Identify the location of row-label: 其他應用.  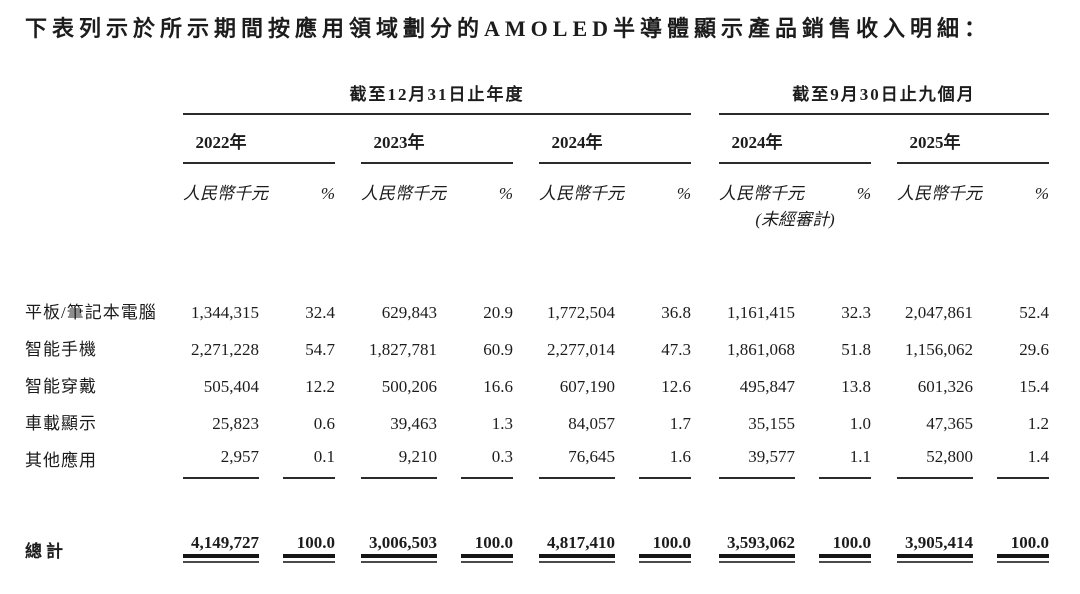
(61, 460).